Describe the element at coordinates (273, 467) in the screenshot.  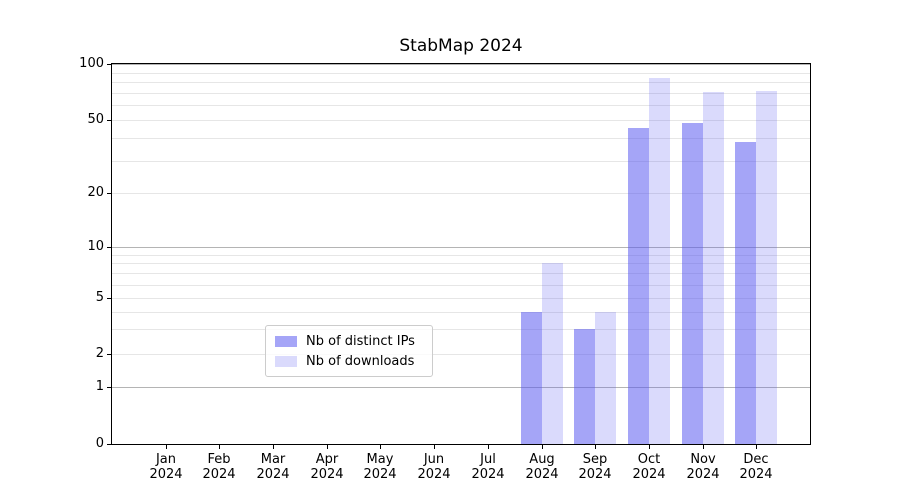
I see `x-tick-label: Mar 2024` at that location.